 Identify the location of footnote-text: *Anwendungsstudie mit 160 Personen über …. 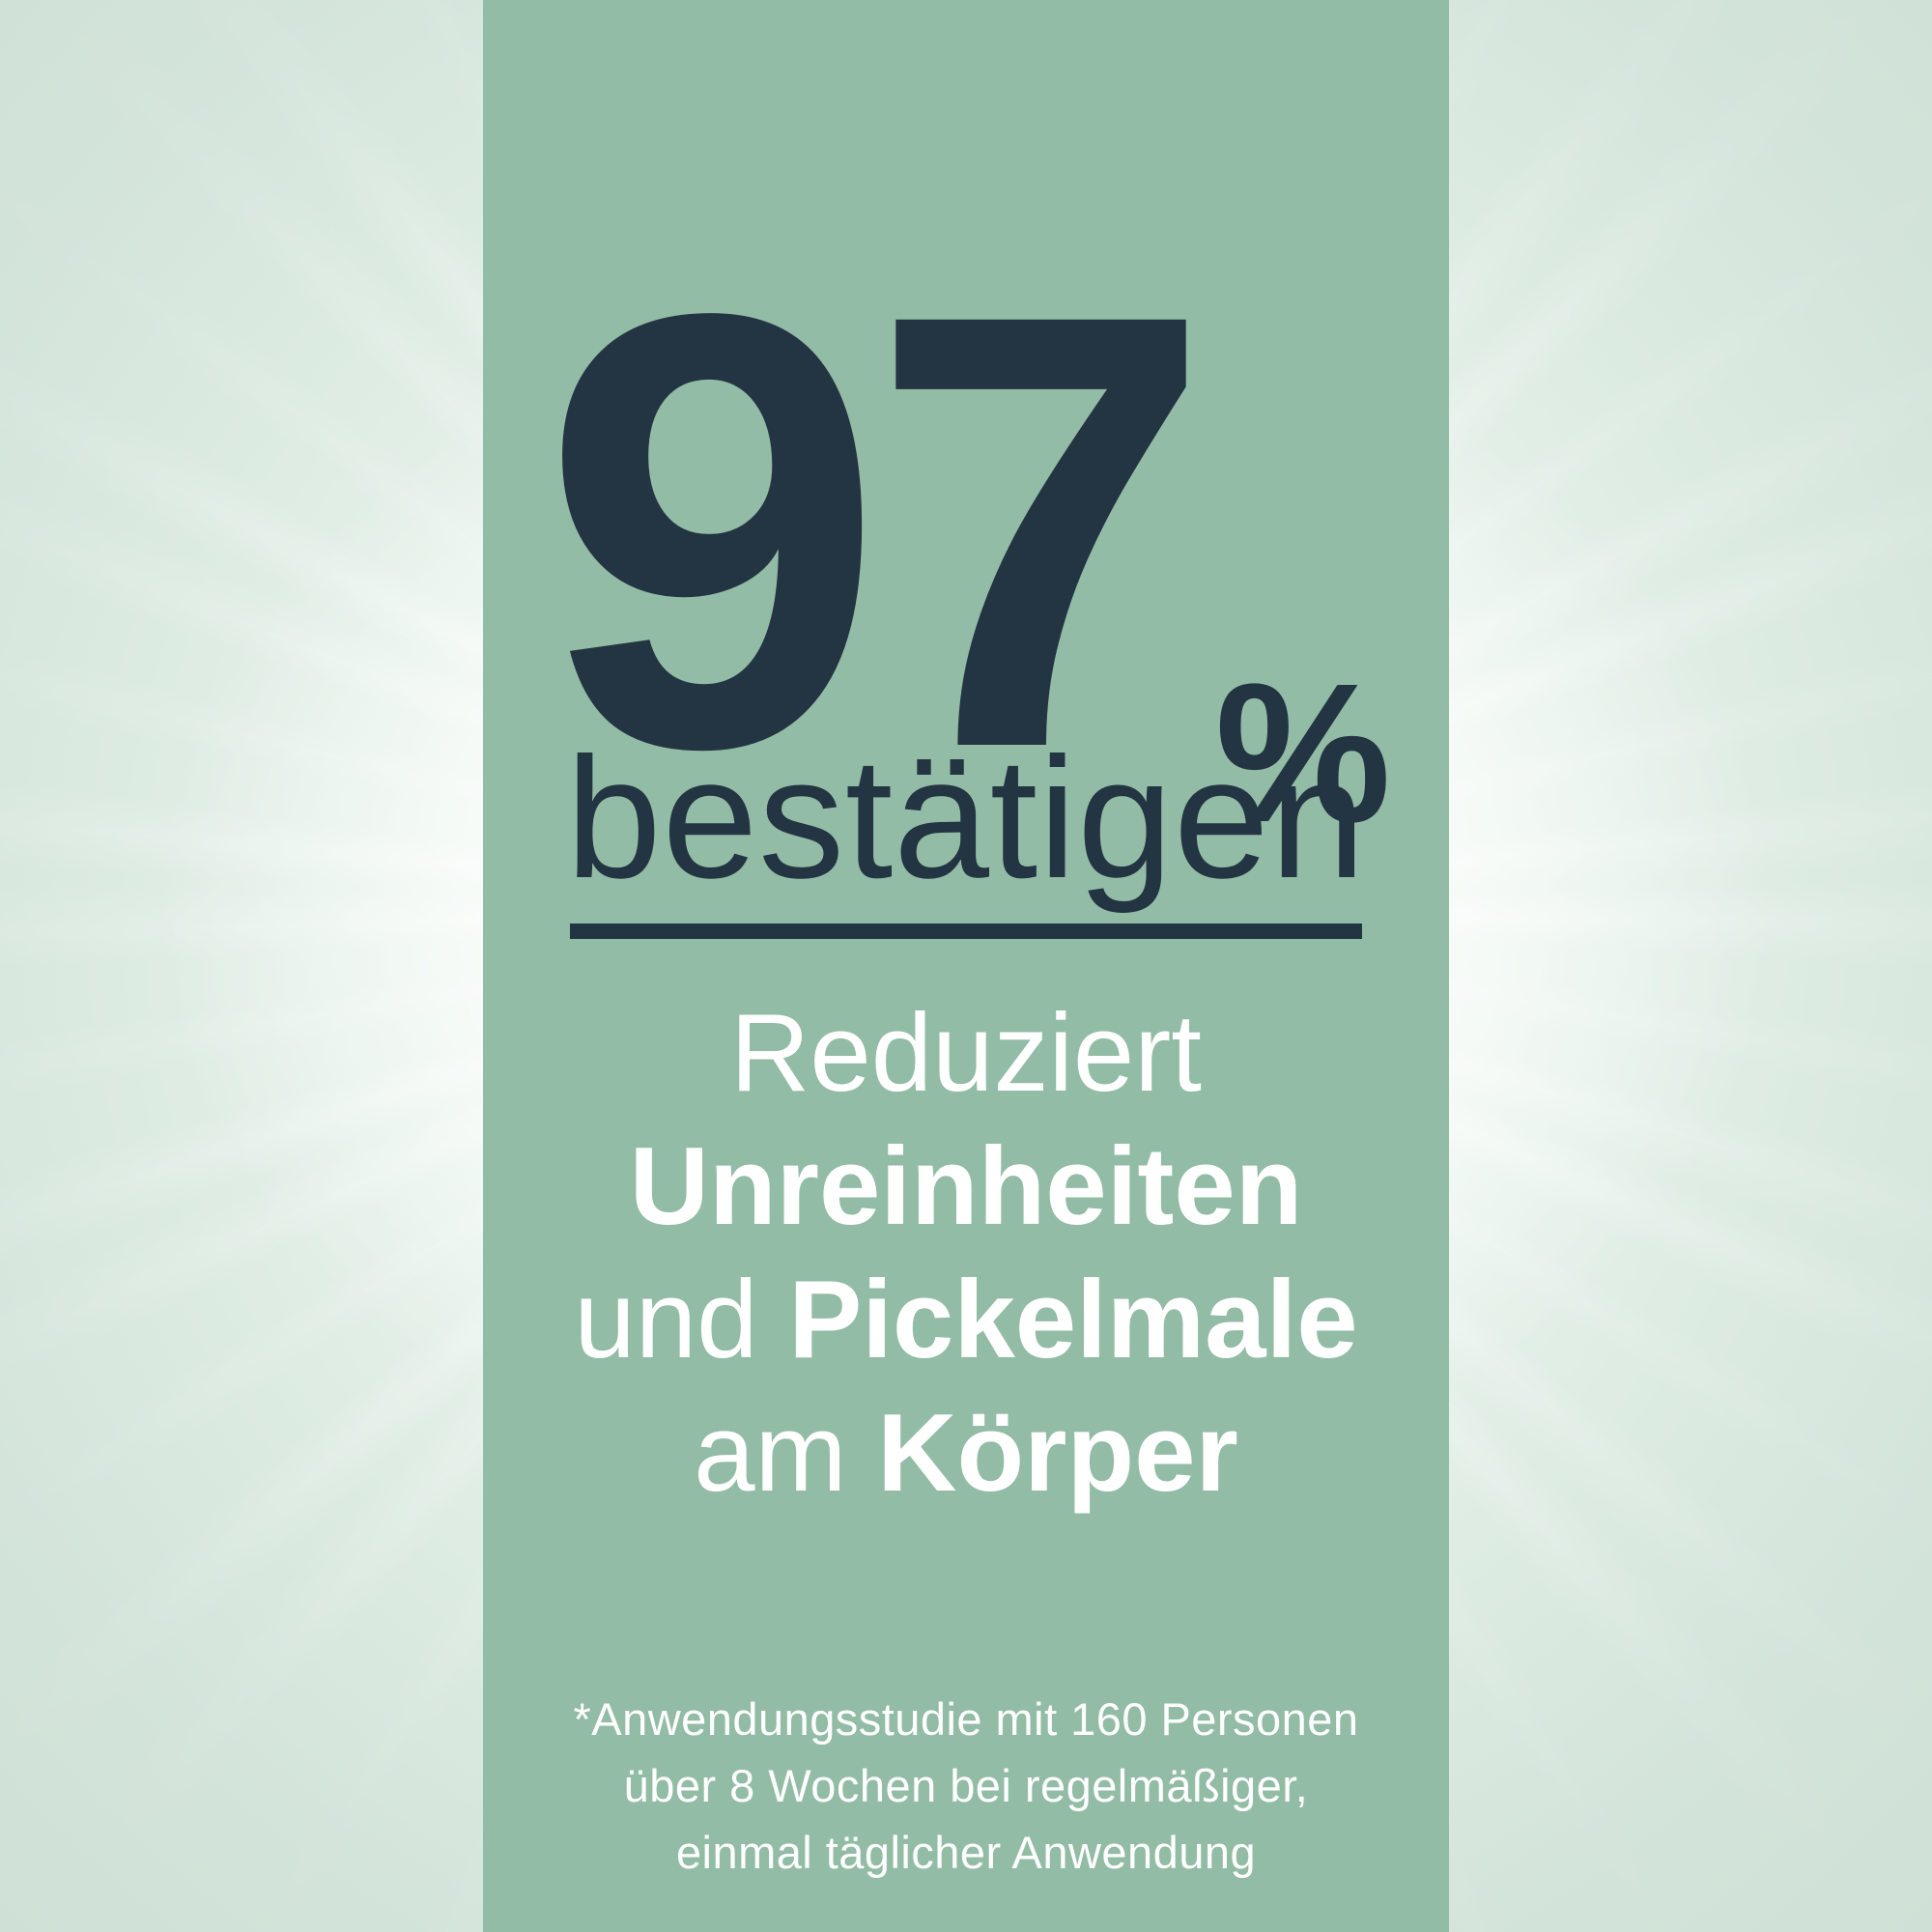
(966, 1786).